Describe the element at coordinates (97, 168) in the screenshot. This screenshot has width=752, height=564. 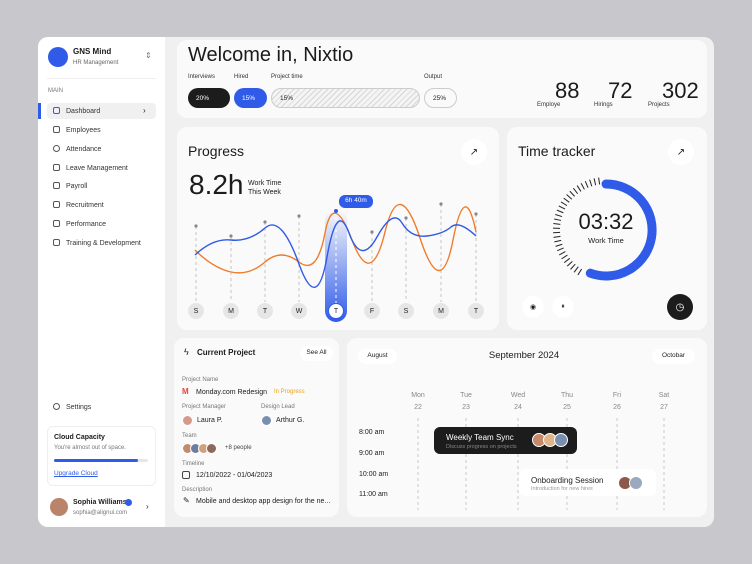
I see `nav-item: Leave Management` at that location.